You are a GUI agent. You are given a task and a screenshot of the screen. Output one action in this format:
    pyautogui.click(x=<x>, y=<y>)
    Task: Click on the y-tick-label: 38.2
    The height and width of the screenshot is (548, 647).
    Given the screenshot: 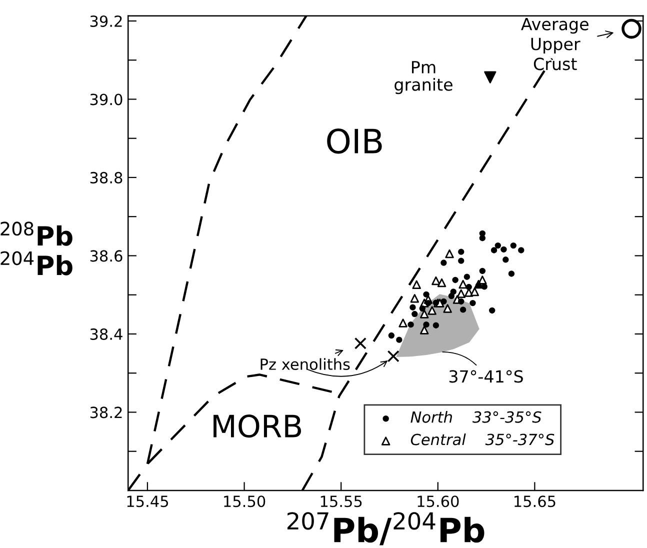 What is the action you would take?
    pyautogui.click(x=106, y=412)
    